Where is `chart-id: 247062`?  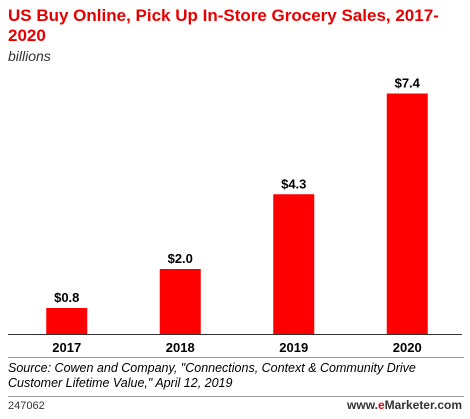
chart-id: 247062 is located at coordinates (26, 406).